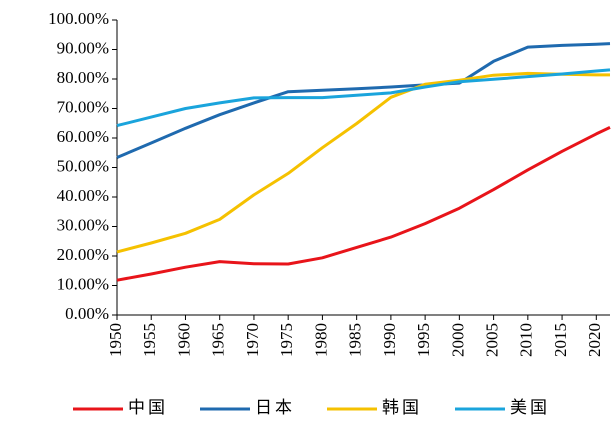  Describe the element at coordinates (115, 340) in the screenshot. I see `x-tick-label: 1950` at that location.